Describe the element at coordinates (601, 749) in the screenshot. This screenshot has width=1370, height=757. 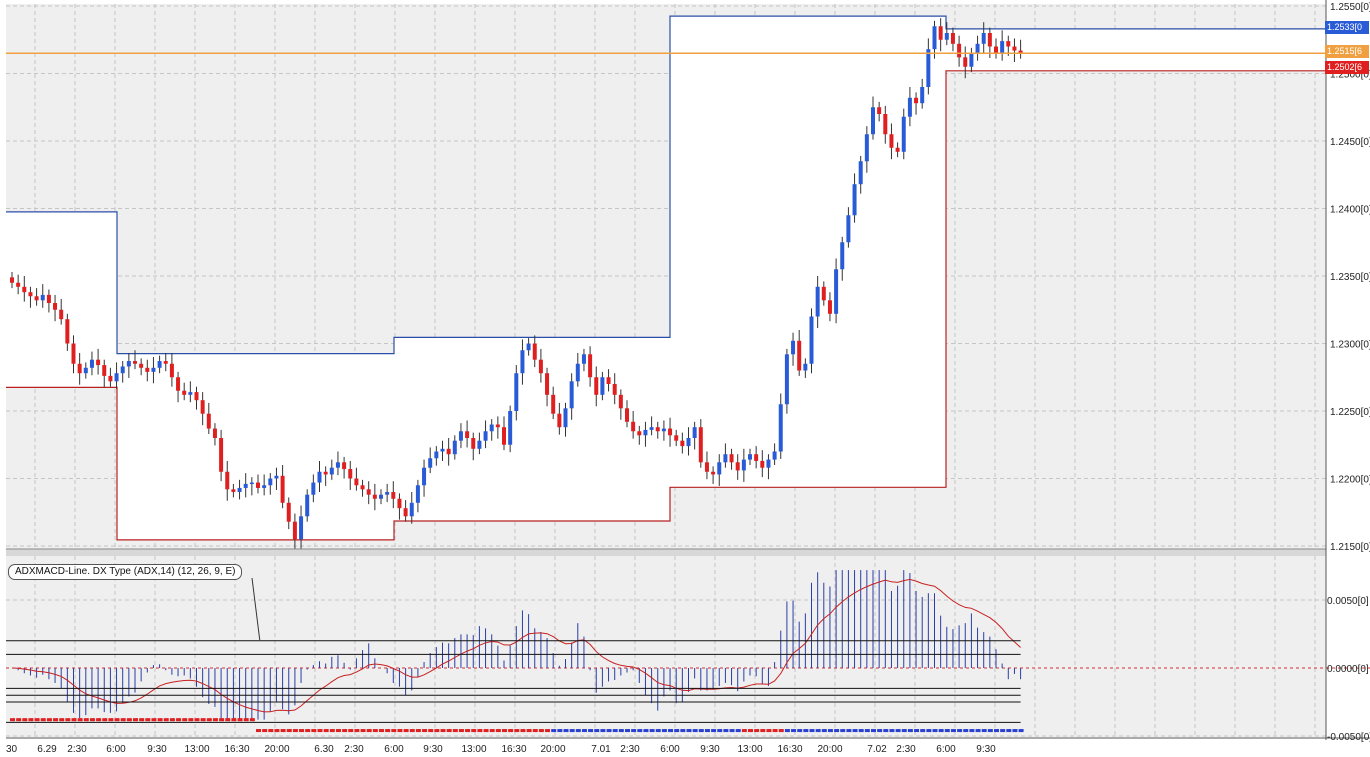
I see `time-axis-tick: 7.01` at that location.